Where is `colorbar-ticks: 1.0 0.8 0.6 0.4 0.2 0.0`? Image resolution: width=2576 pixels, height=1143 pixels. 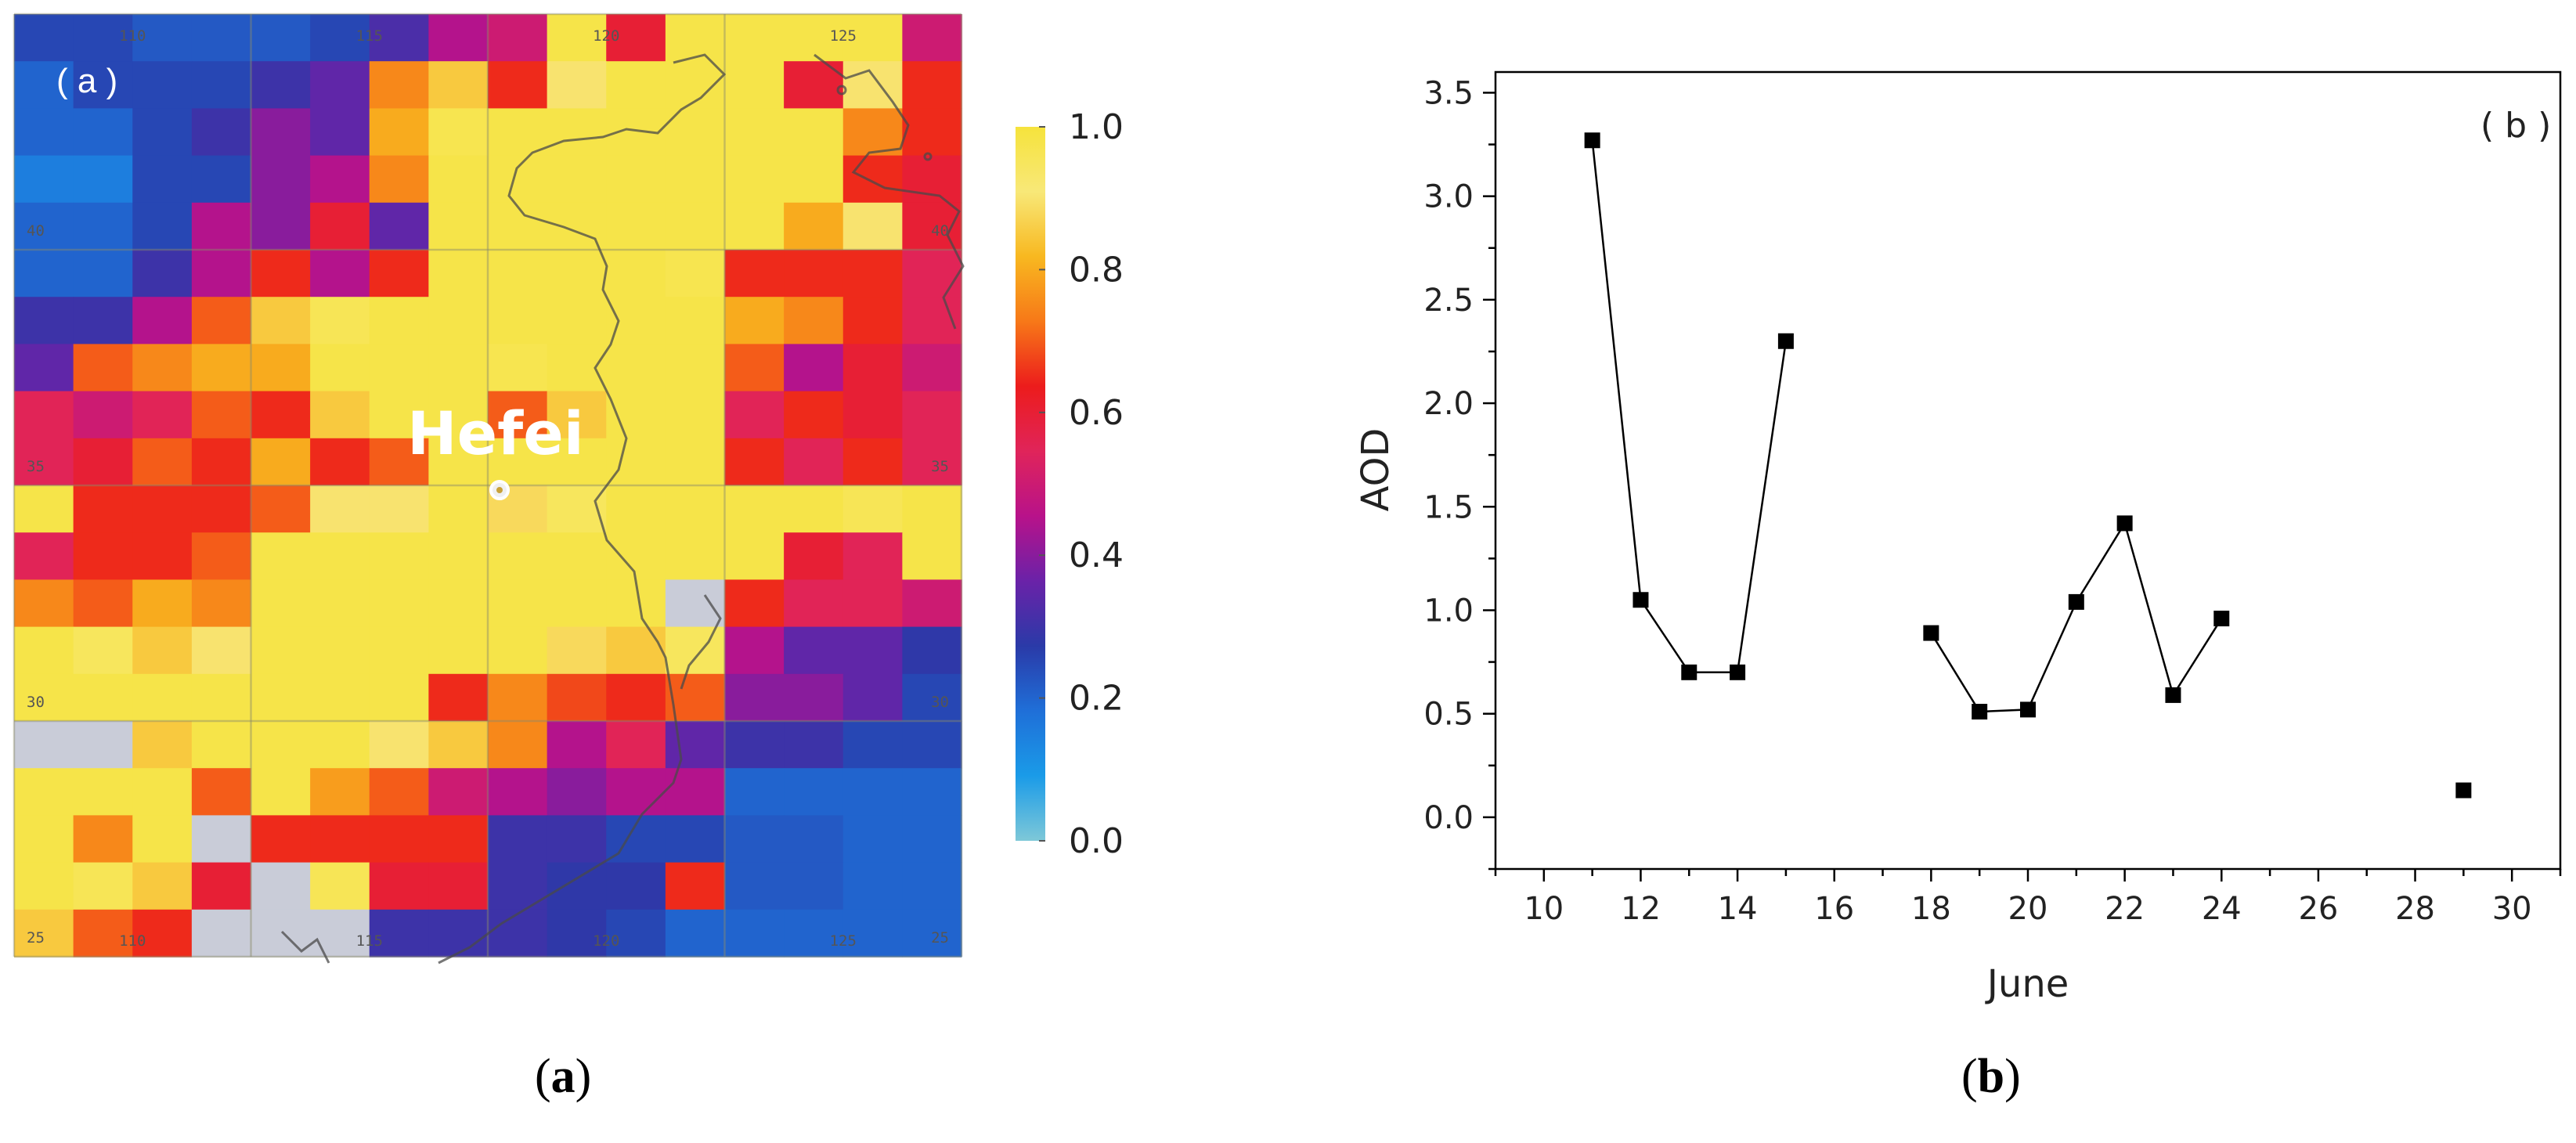
colorbar-ticks: 1.0 0.8 0.6 0.4 0.2 0.0 is located at coordinates (1081, 484).